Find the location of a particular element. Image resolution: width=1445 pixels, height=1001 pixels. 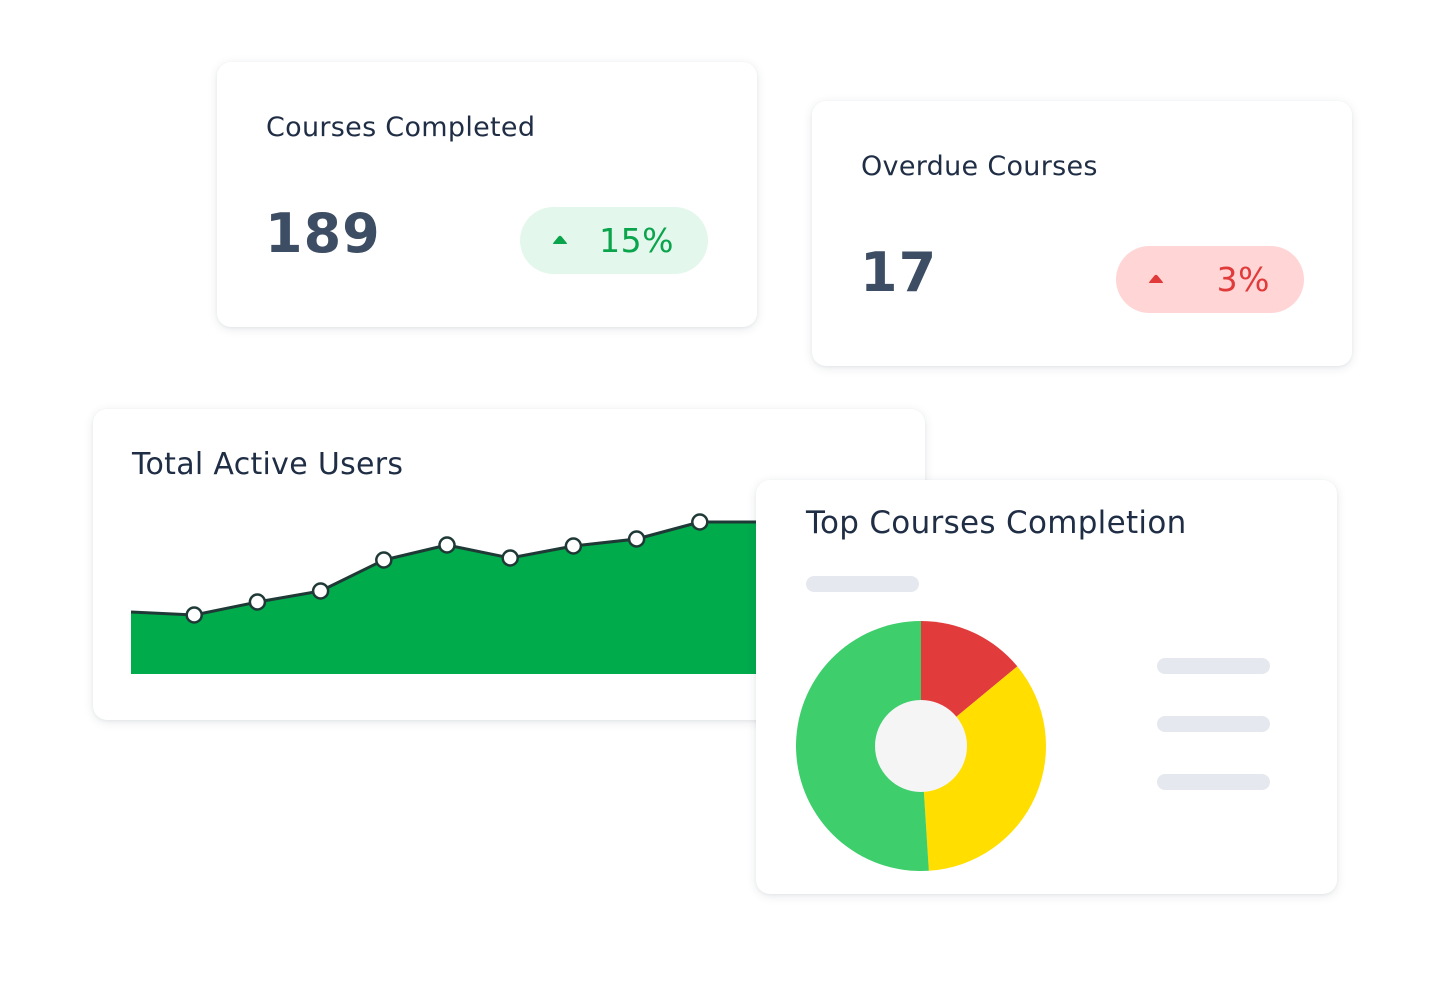

overdue-courses-change: 3% is located at coordinates (1243, 279).